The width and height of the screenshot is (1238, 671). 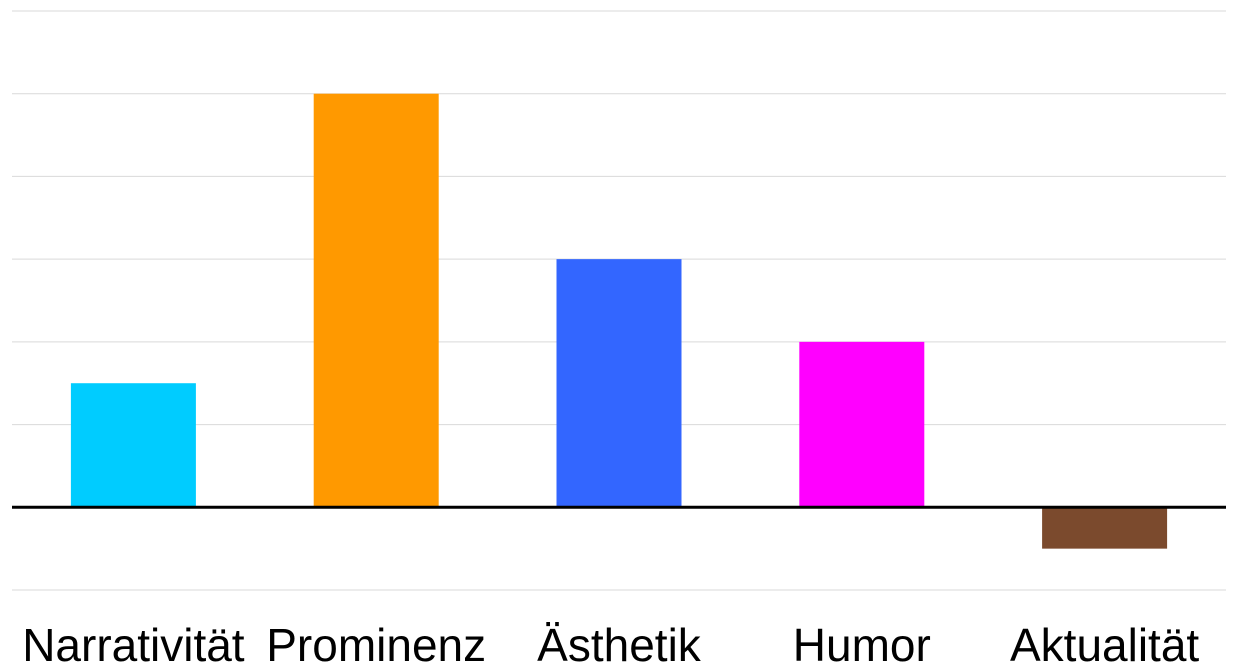 I want to click on category-label: Ästhetik, so click(x=619, y=645).